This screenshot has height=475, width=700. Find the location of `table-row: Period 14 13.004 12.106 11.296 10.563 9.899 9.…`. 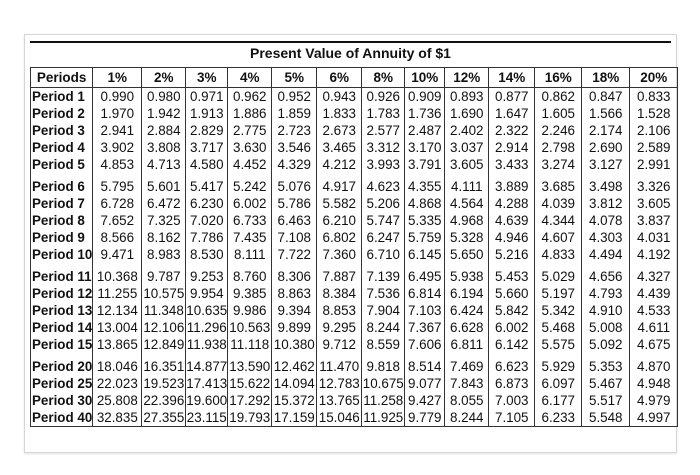

table-row: Period 14 13.004 12.106 11.296 10.563 9.899 9.… is located at coordinates (354, 327).